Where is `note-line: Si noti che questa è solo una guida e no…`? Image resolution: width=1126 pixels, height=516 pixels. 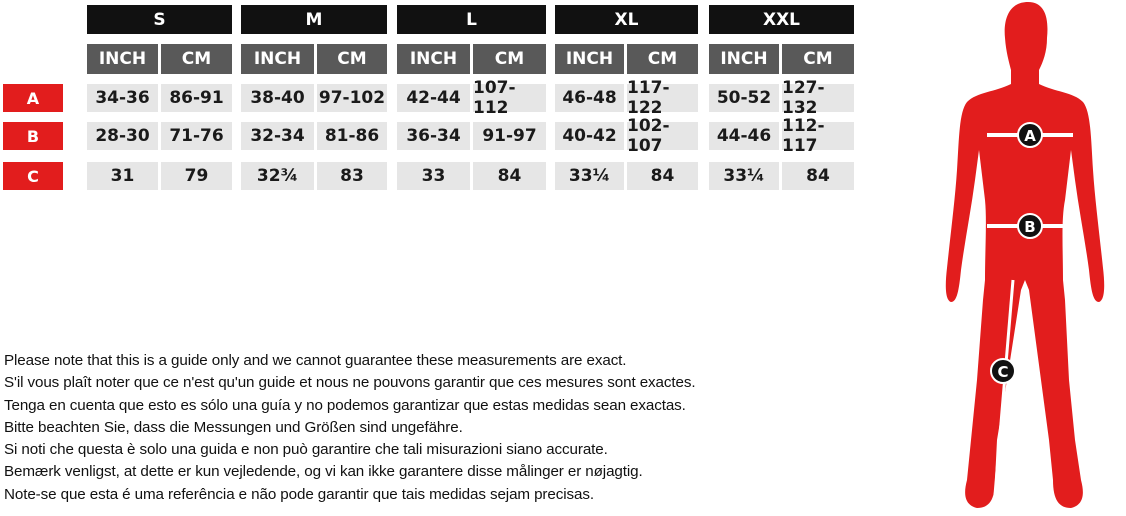
note-line: Si noti che questa è solo una guida e no… is located at coordinates (306, 450).